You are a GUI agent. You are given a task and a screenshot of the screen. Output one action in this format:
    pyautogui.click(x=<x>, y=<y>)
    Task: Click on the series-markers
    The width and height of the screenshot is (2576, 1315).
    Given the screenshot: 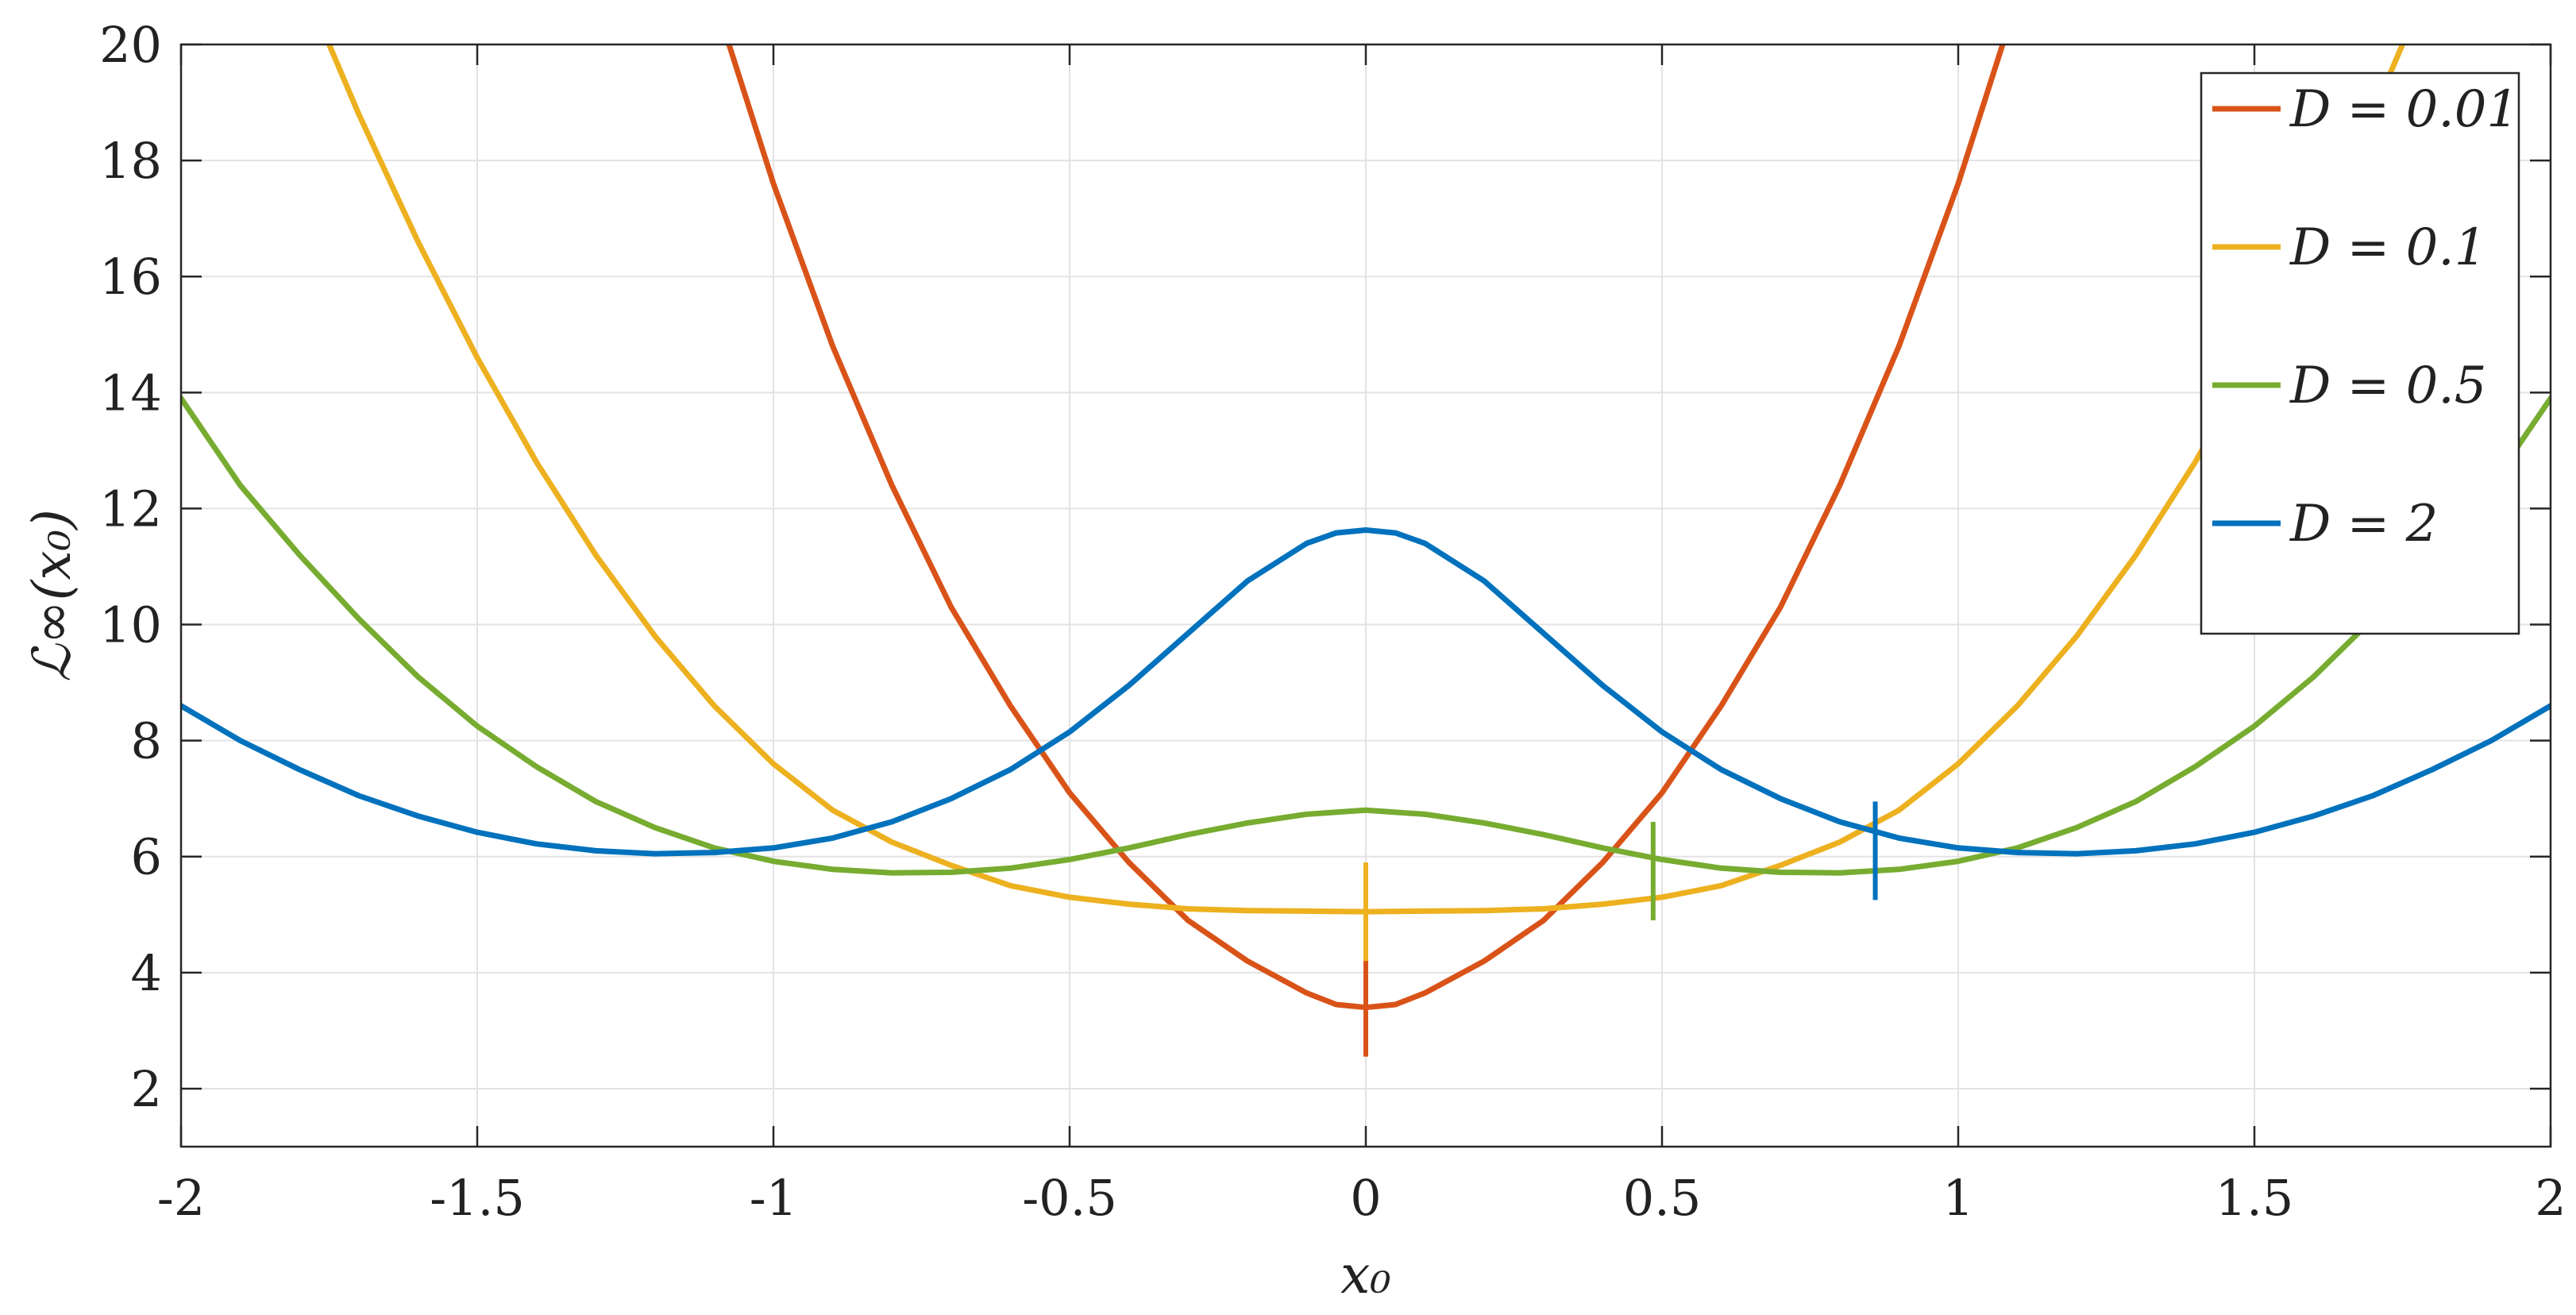 What is the action you would take?
    pyautogui.click(x=1620, y=929)
    